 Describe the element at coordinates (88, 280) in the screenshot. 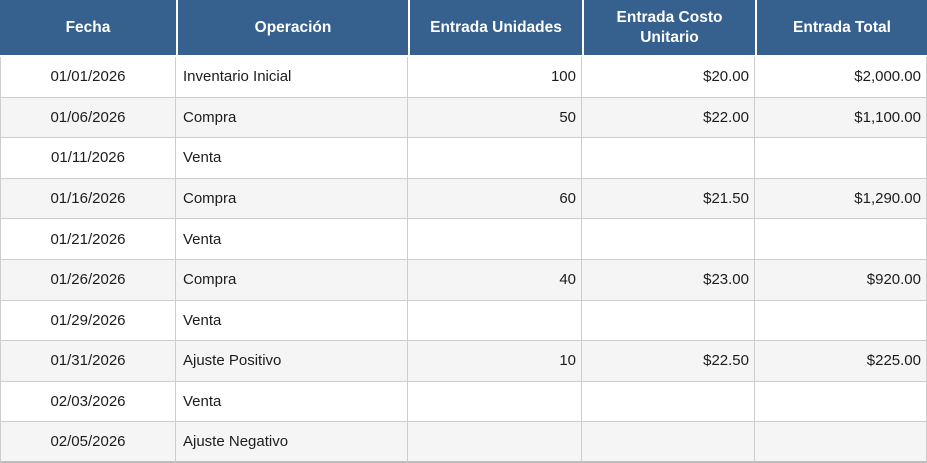

I see `cell-fecha: 01/26/2026` at that location.